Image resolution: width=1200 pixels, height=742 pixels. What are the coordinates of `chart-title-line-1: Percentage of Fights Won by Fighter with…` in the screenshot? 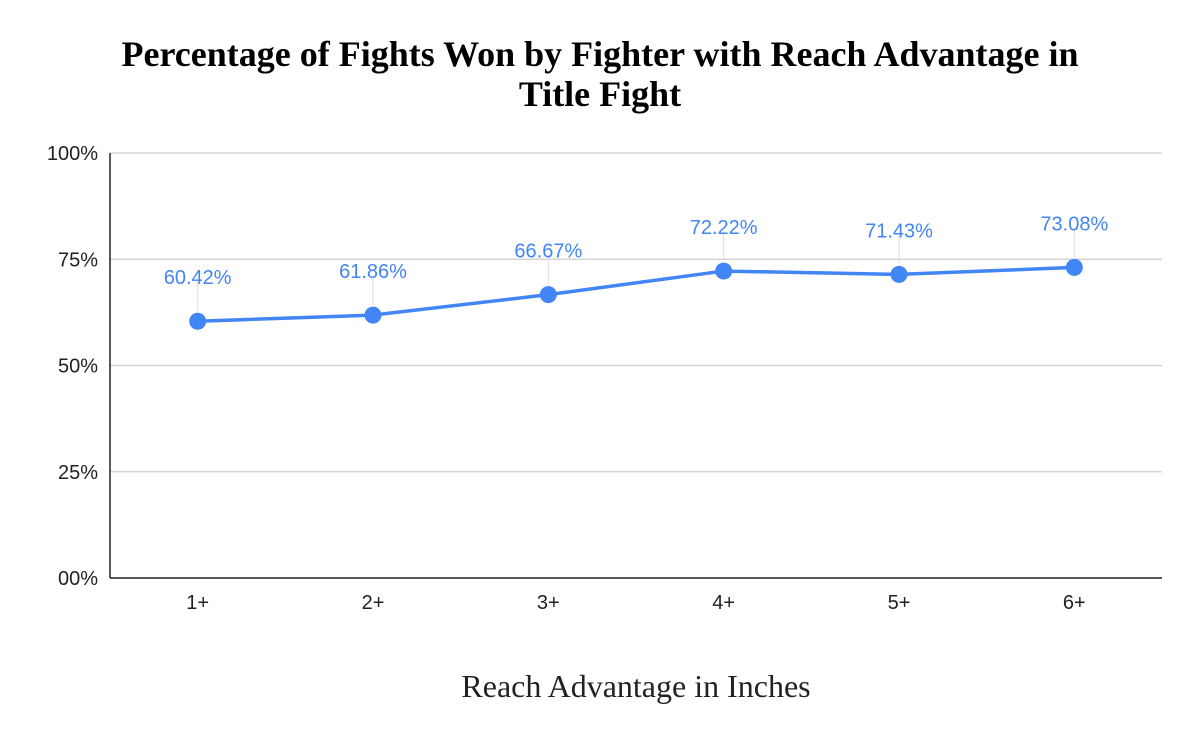 It's located at (600, 54).